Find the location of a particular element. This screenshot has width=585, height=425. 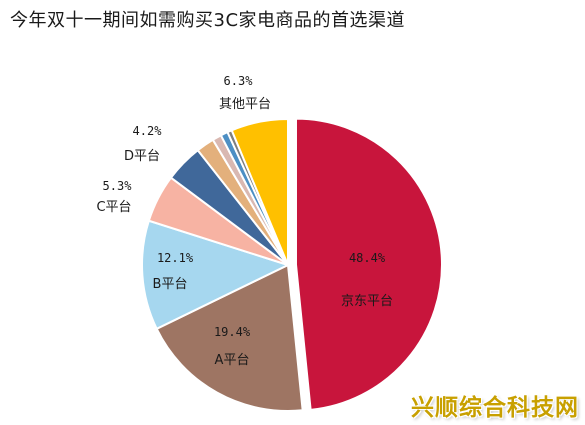

slice-category-label: A平台 is located at coordinates (232, 360).